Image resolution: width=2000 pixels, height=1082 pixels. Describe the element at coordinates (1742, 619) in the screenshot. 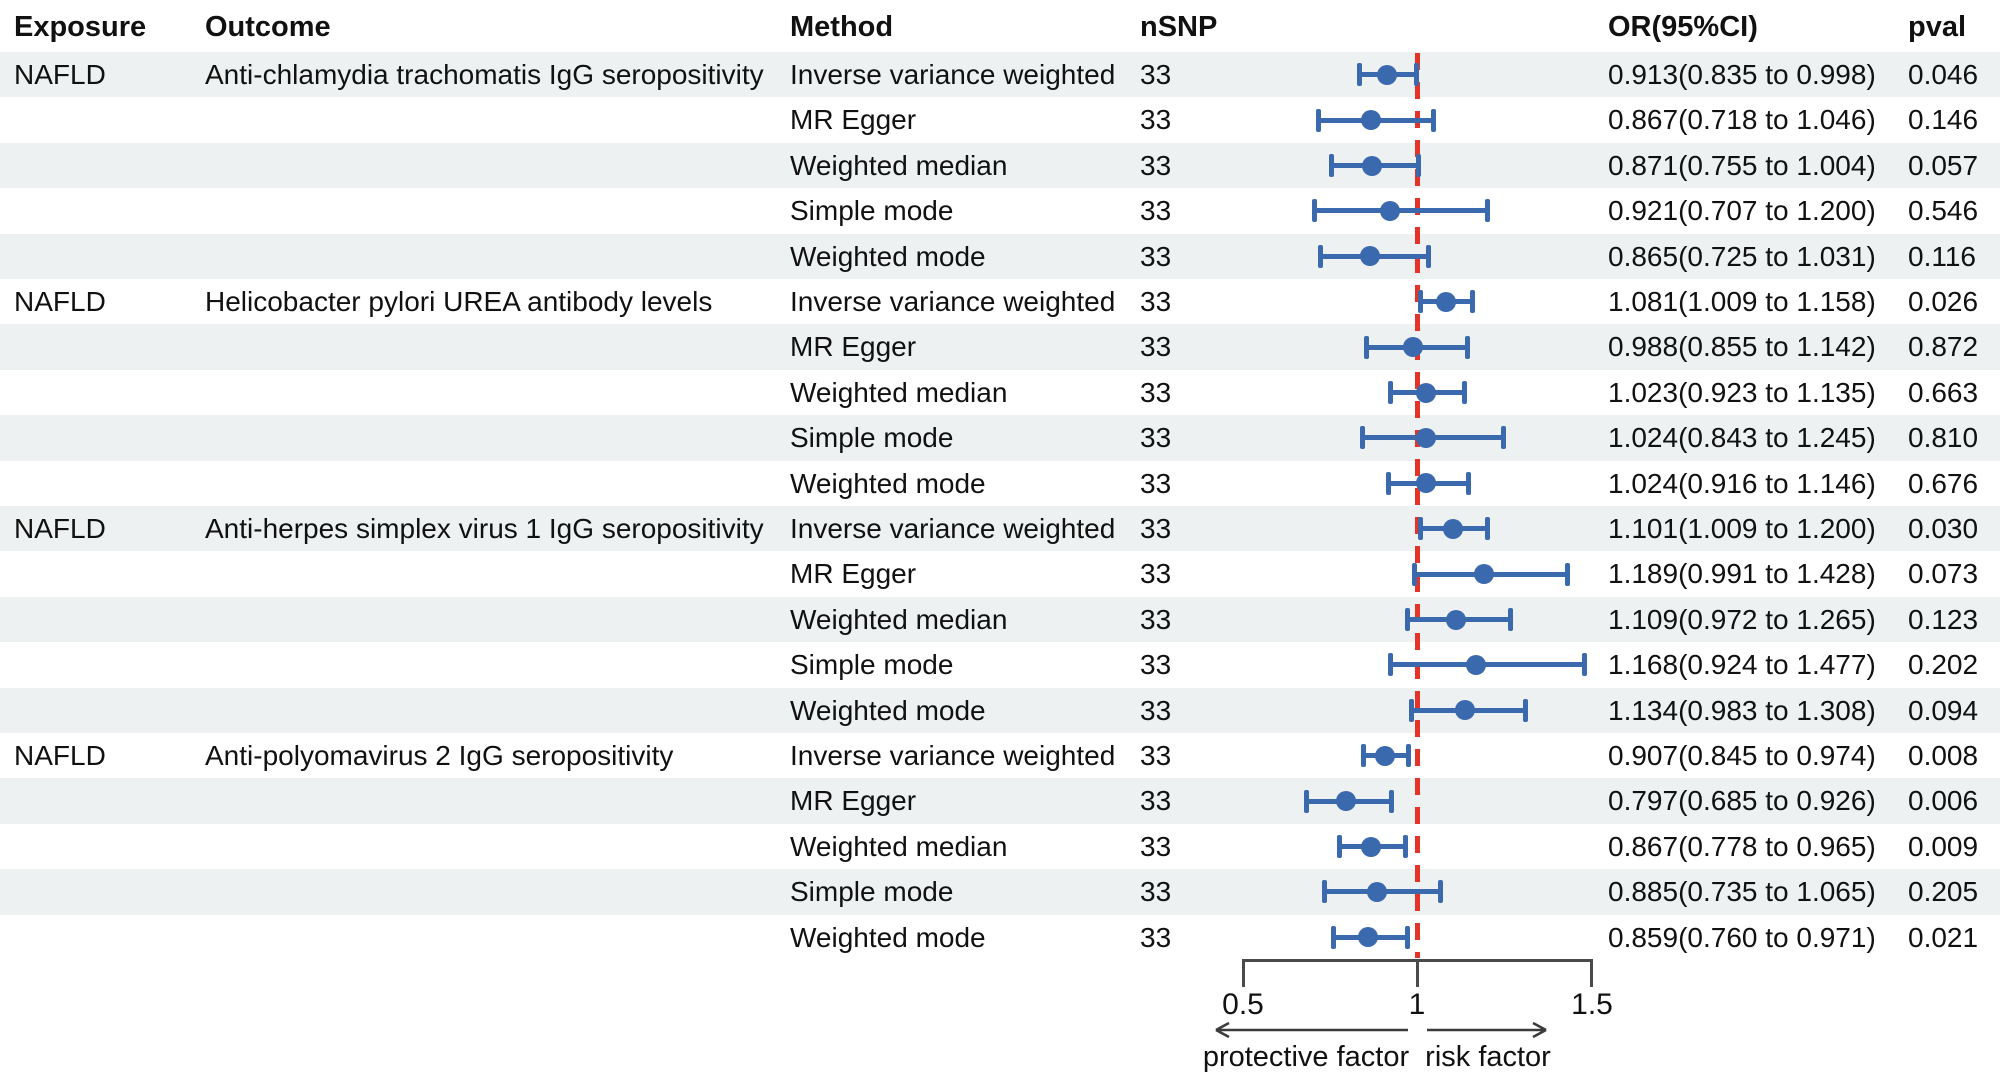

I see `cell-or_ci: 1.109(0.972 to 1.265)` at that location.